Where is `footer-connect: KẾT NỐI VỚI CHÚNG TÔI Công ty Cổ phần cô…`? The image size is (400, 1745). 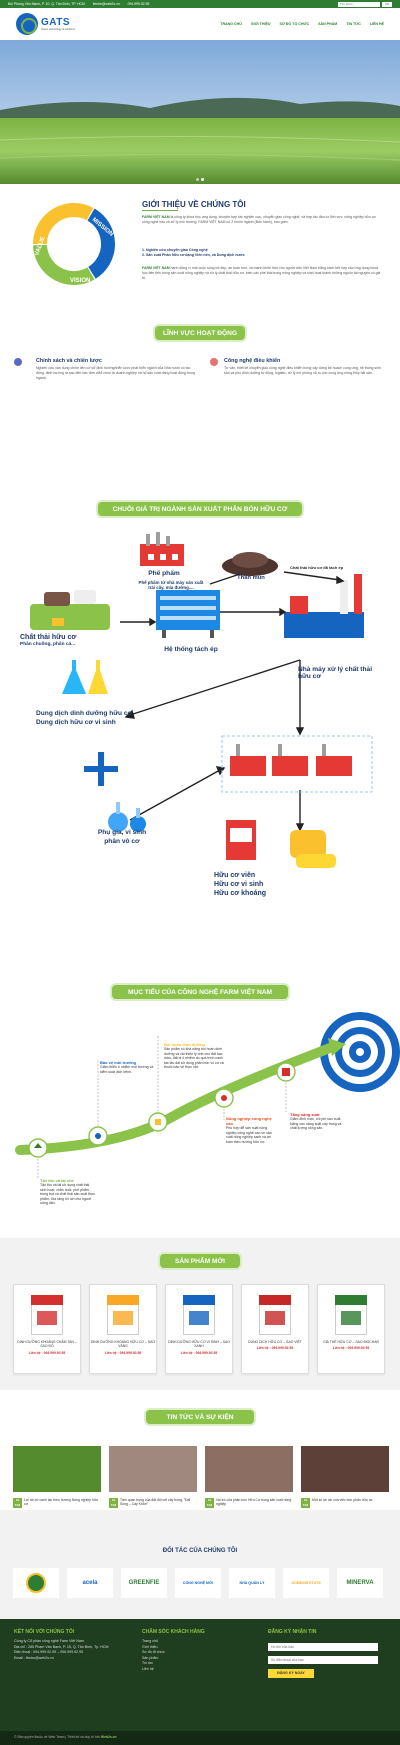
footer-connect: KẾT NỐI VỚI CHÚNG TÔI Công ty Cổ phần cô… is located at coordinates (74, 1645).